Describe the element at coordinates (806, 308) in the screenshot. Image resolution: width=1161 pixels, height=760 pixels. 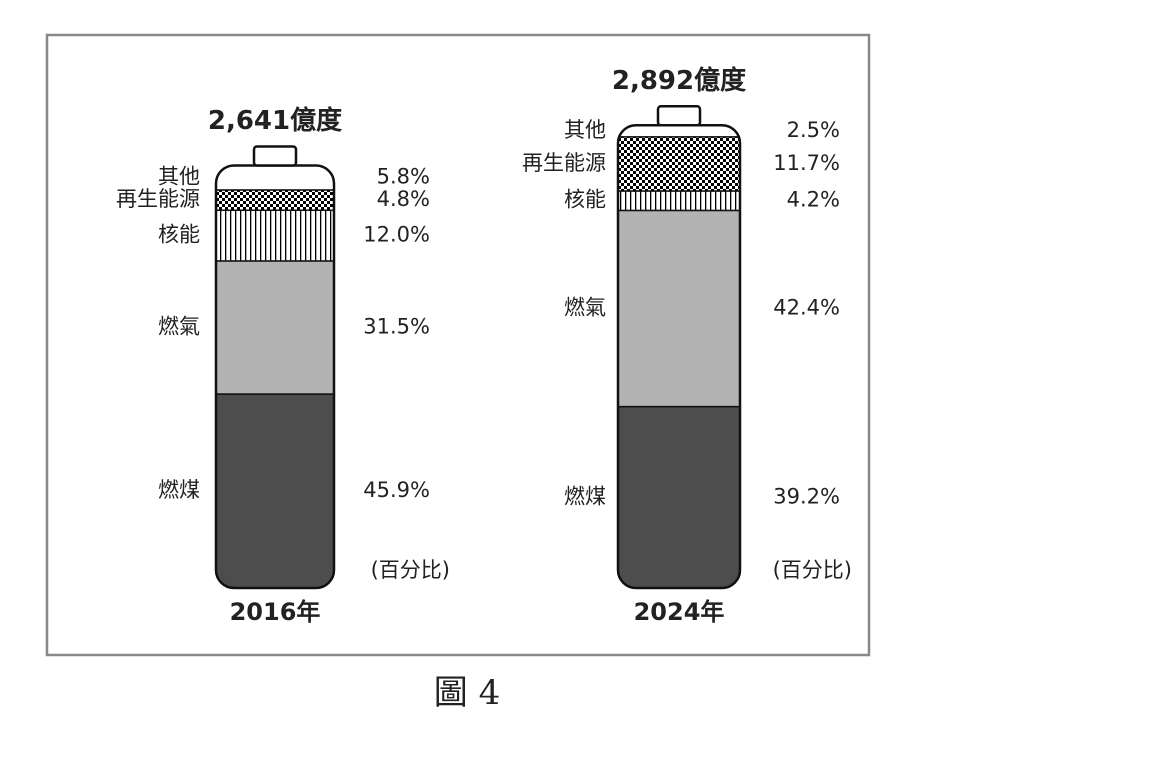
I see `value-label: 42.4%` at that location.